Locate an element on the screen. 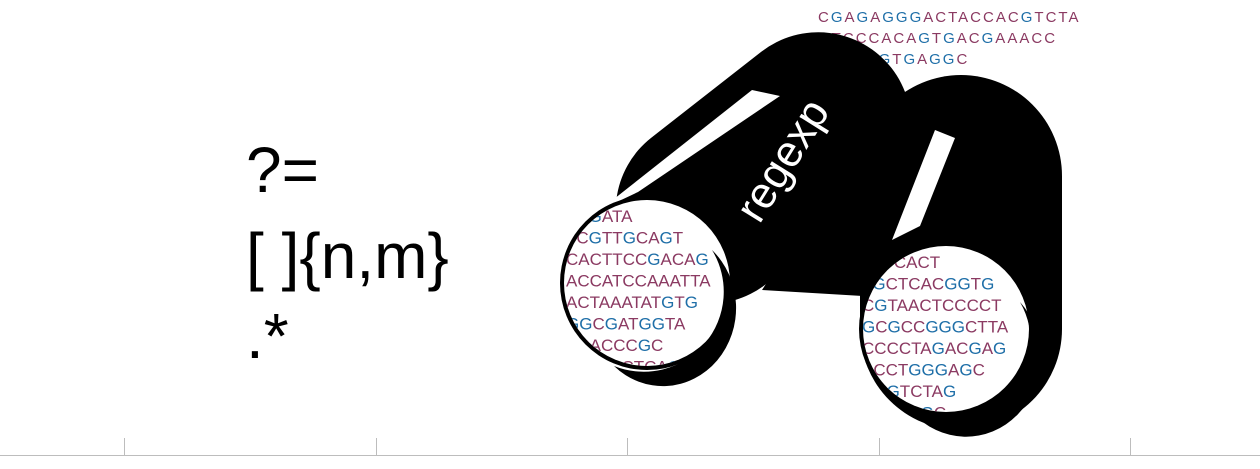 This screenshot has height=469, width=1260. sequence-line: ACCTGGGAGC is located at coordinates (923, 370).